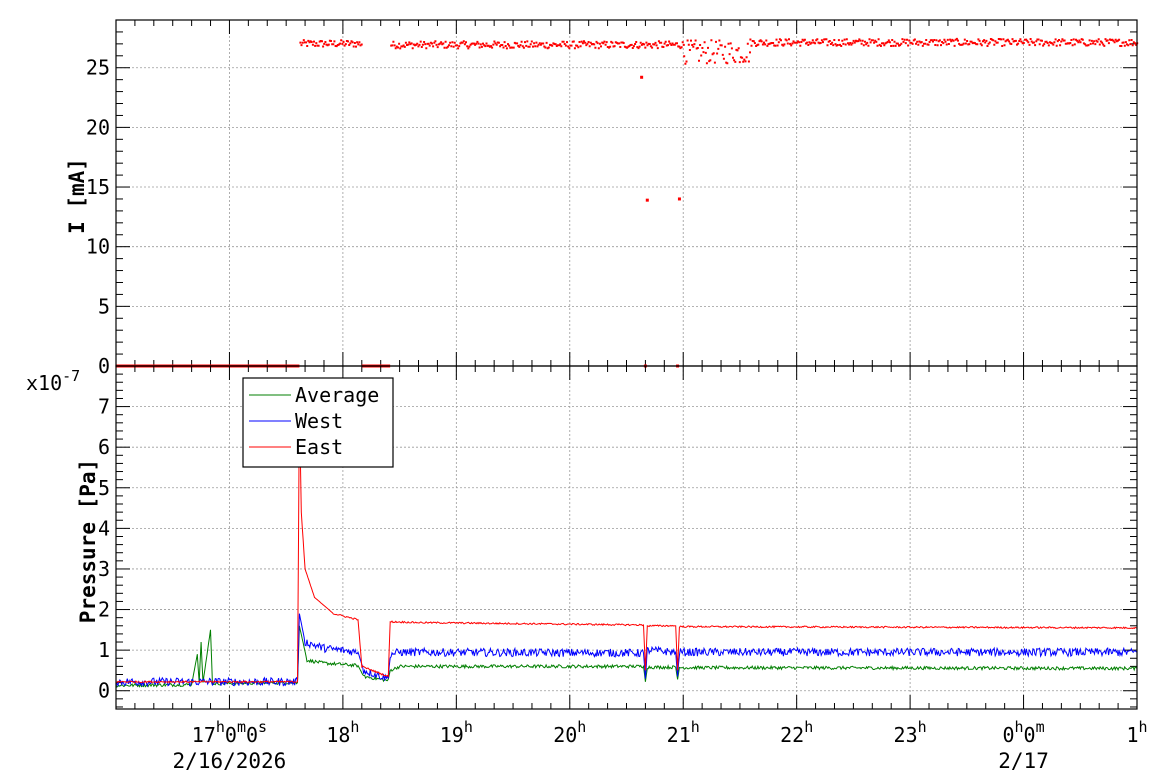 This screenshot has height=782, width=1158. I want to click on pressure-multiplier: x10-7, so click(53, 381).